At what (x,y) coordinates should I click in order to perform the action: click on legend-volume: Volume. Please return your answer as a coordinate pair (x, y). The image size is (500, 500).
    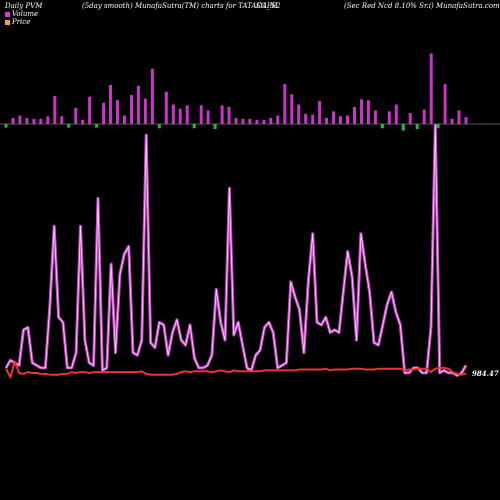
    Looking at the image, I should click on (21, 14).